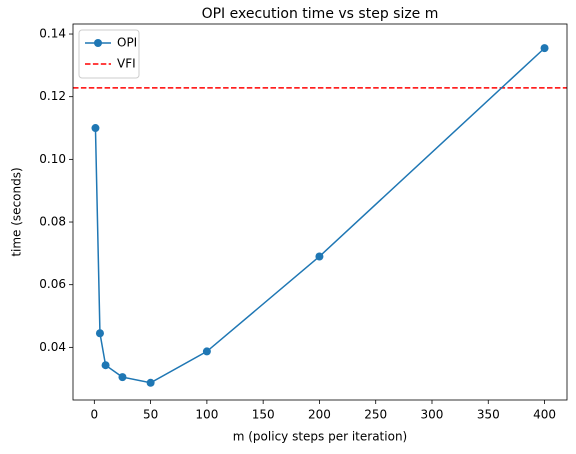  Describe the element at coordinates (432, 415) in the screenshot. I see `x-tick-label: 300` at that location.